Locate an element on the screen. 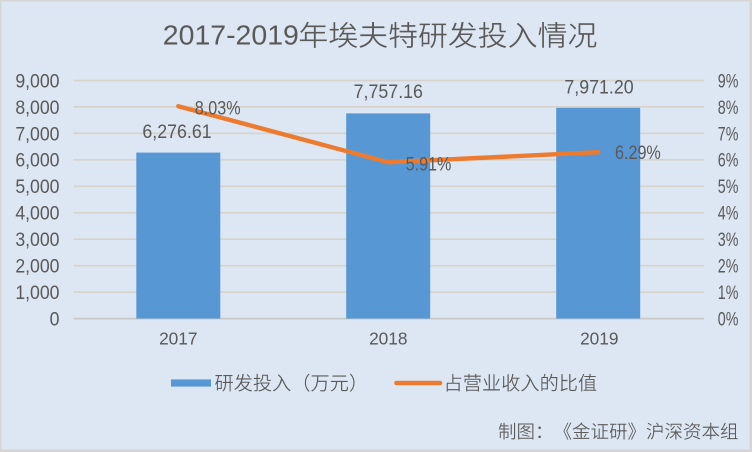  svg-text: 5% is located at coordinates (728, 186).